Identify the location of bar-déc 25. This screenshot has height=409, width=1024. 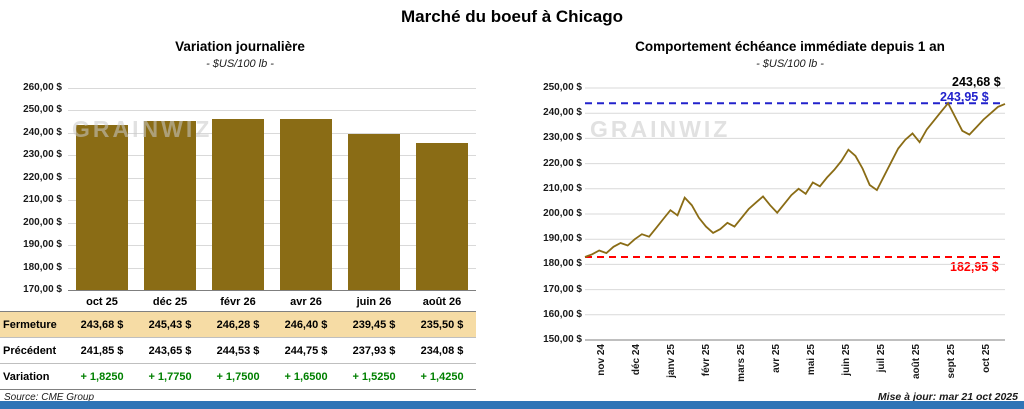
(170, 205).